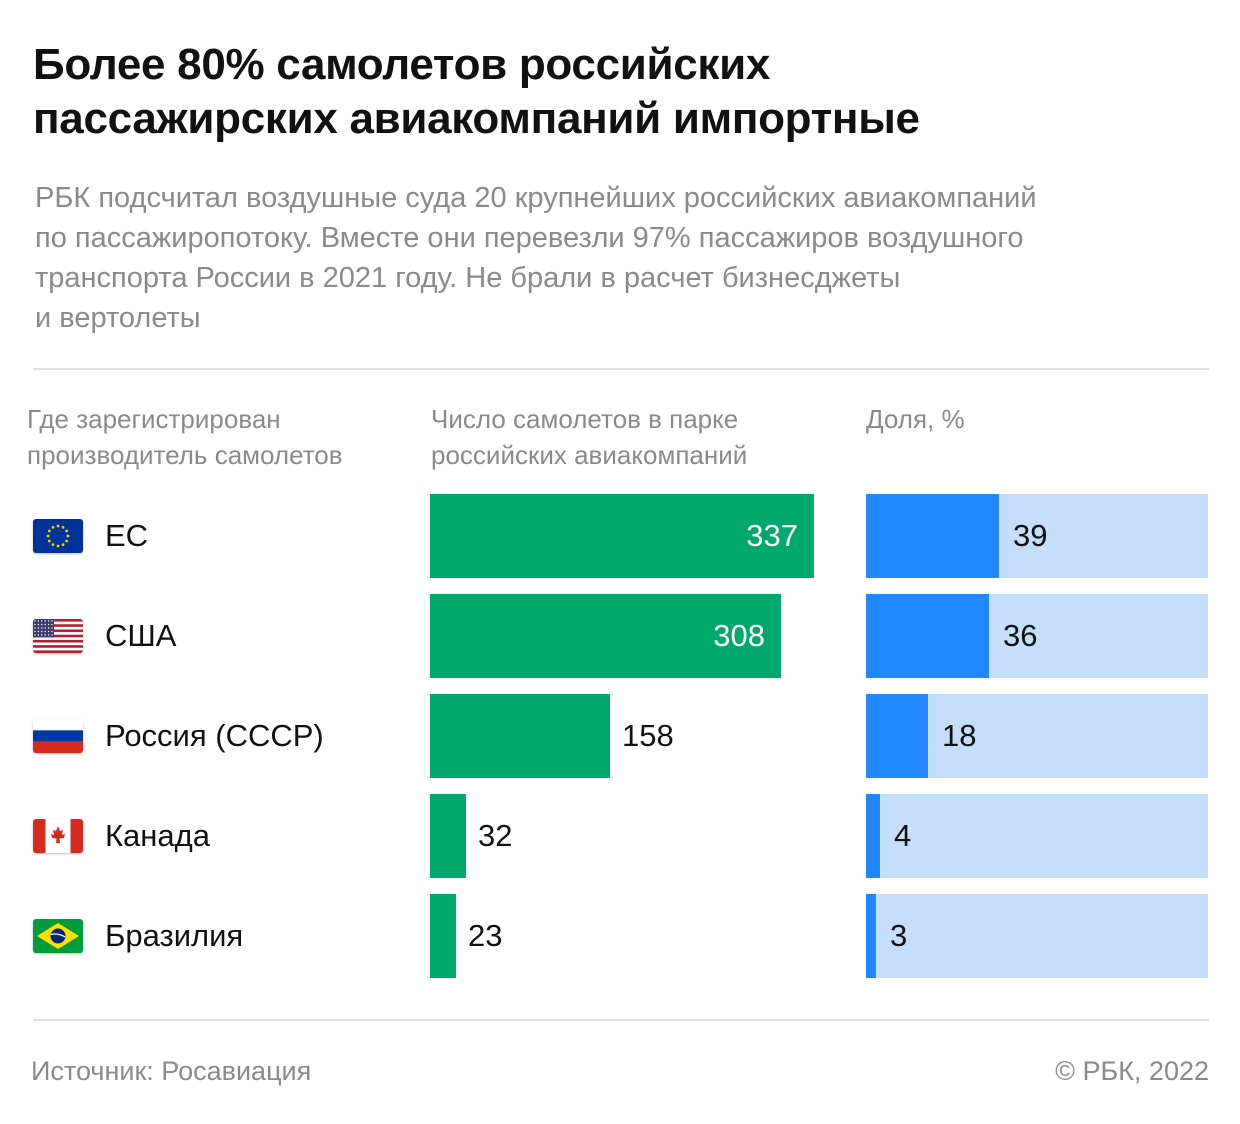 This screenshot has width=1240, height=1124. What do you see at coordinates (899, 935) in the screenshot?
I see `share-value-label: 3` at bounding box center [899, 935].